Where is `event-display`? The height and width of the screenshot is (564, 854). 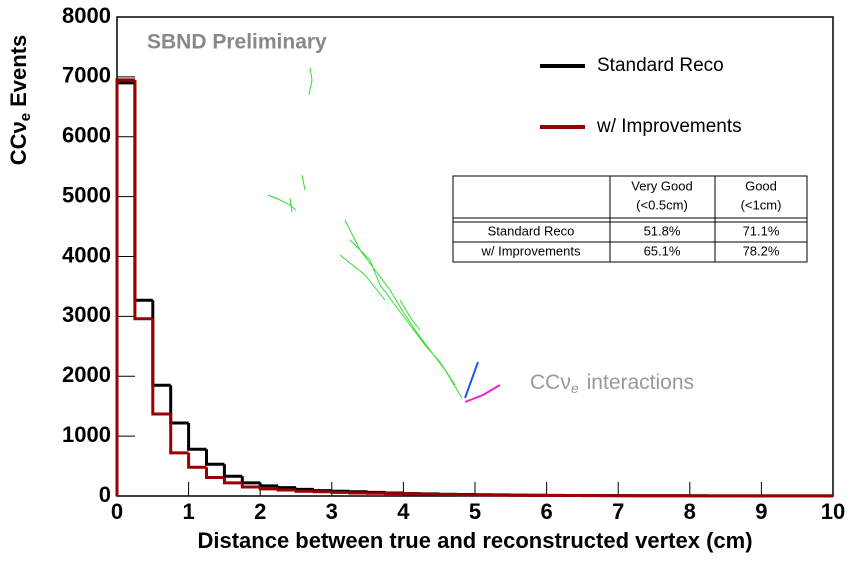
event-display is located at coordinates (365, 233).